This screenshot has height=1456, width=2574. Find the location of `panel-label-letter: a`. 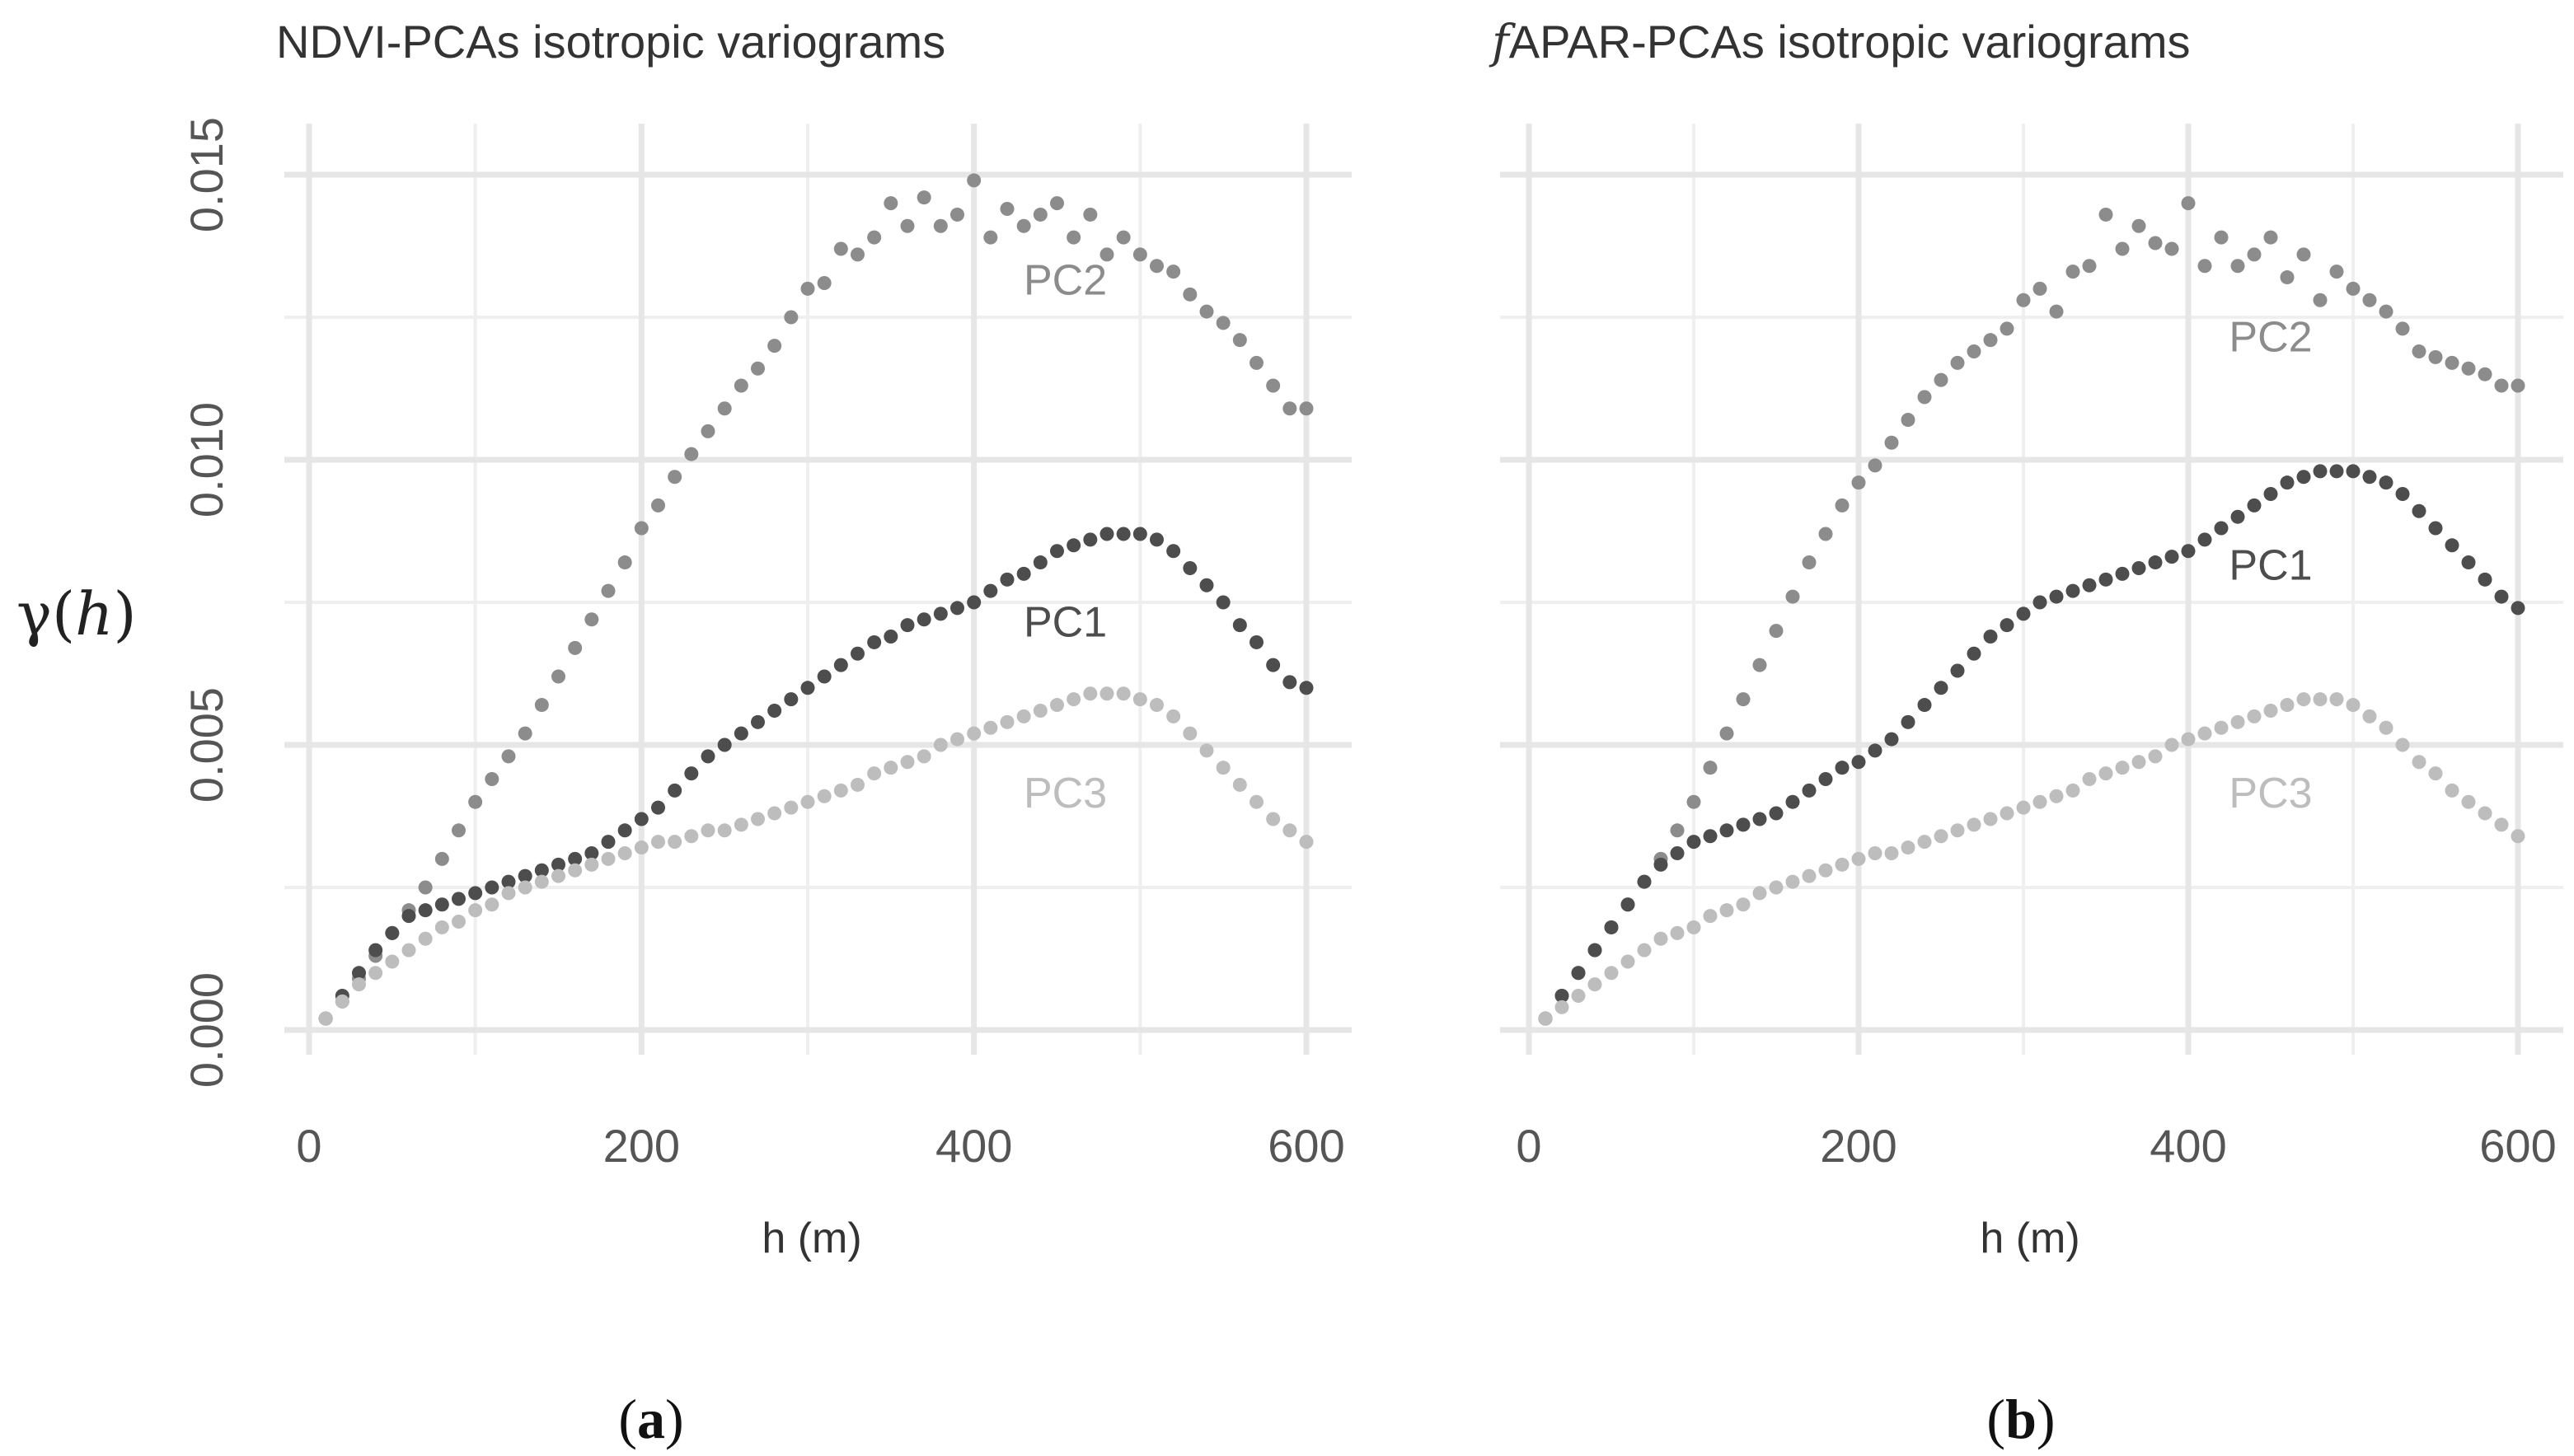

panel-label-letter: a is located at coordinates (651, 1419).